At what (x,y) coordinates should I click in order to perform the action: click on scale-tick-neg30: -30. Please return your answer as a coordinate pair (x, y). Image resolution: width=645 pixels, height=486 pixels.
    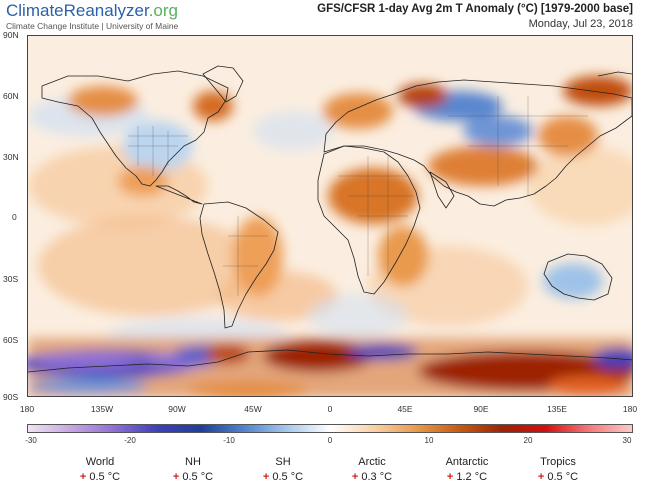
    Looking at the image, I should click on (31, 440).